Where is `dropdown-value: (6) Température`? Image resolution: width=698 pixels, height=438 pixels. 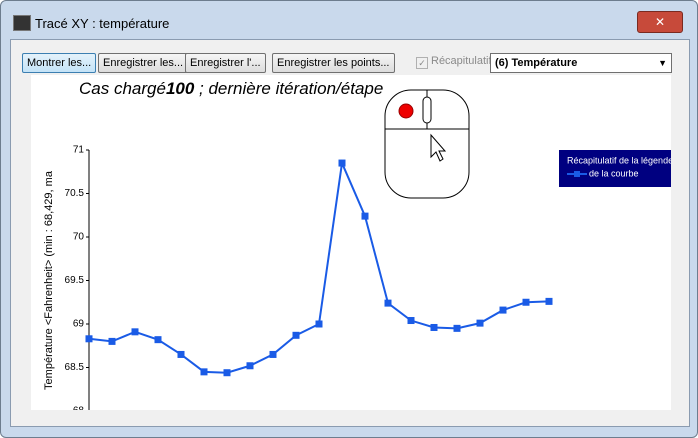
dropdown-value: (6) Température is located at coordinates (536, 63).